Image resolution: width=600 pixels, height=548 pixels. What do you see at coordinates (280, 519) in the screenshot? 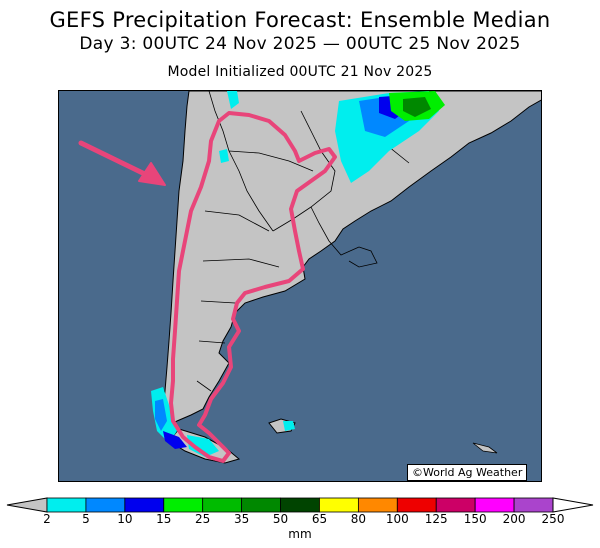
I see `colorbar-tick-label: 50` at bounding box center [280, 519].